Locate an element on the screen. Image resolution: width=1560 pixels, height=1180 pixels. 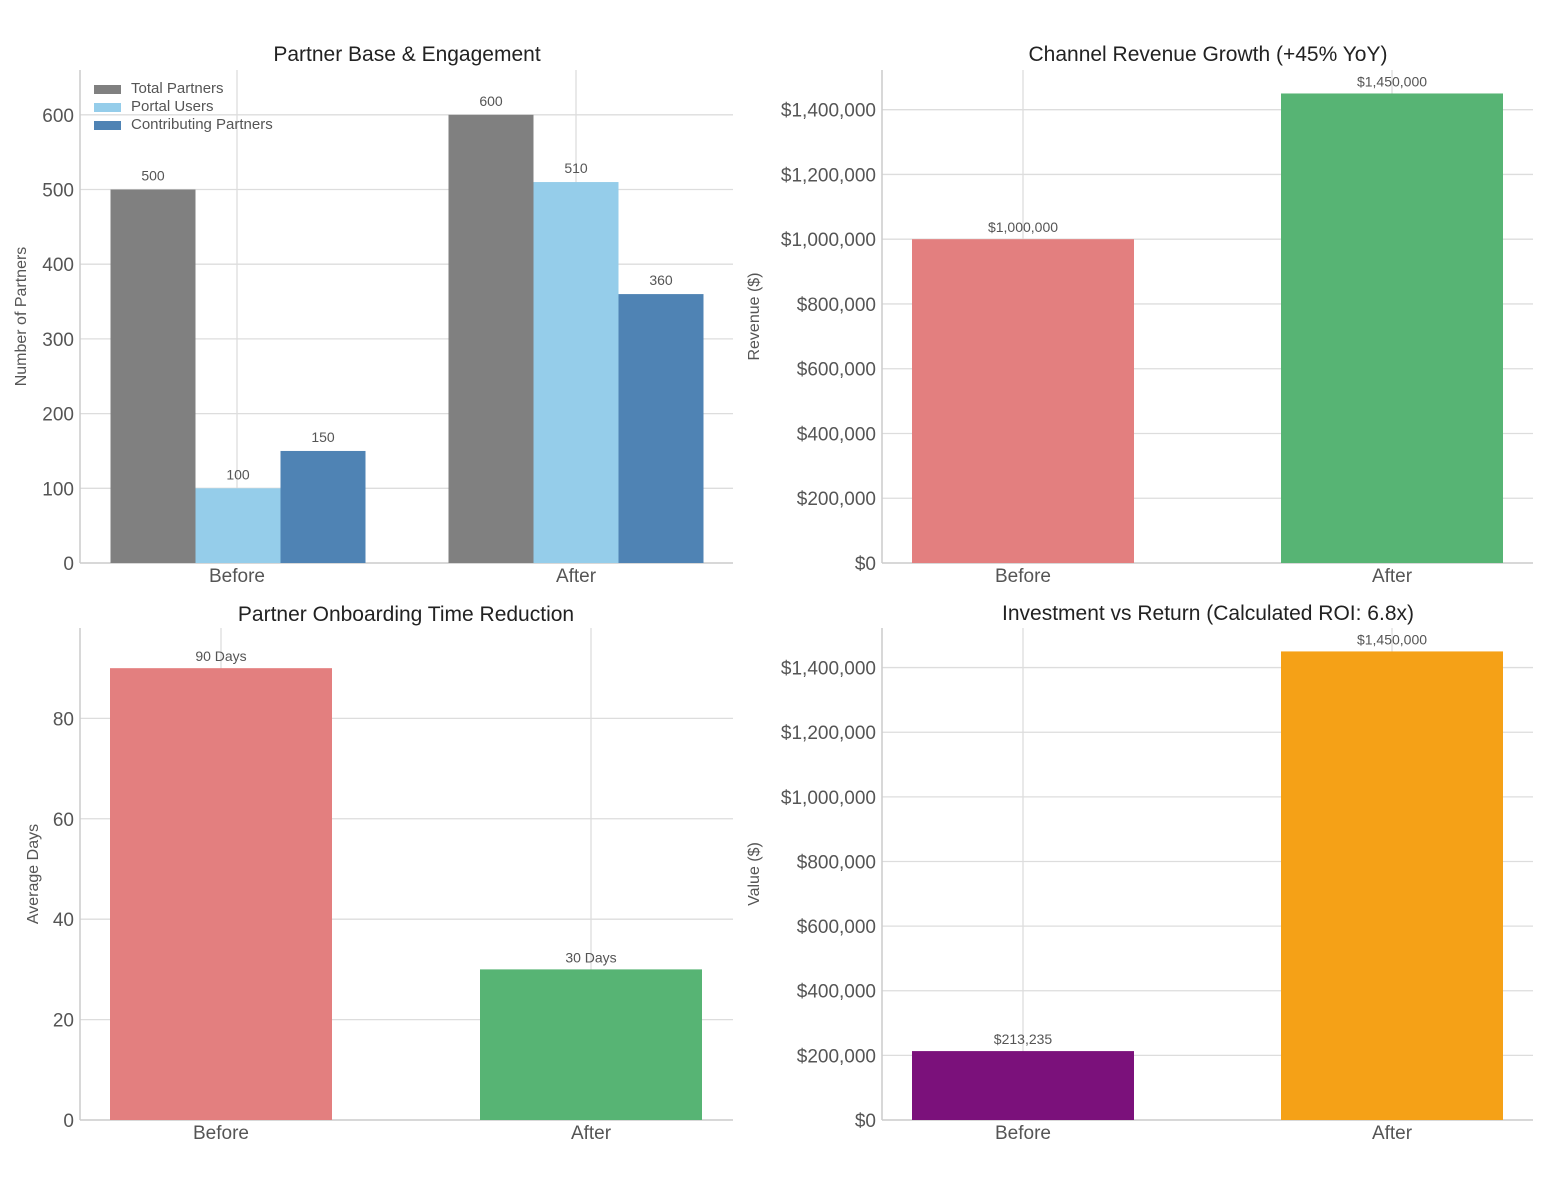
y-tick-label: 500 is located at coordinates (58, 191).